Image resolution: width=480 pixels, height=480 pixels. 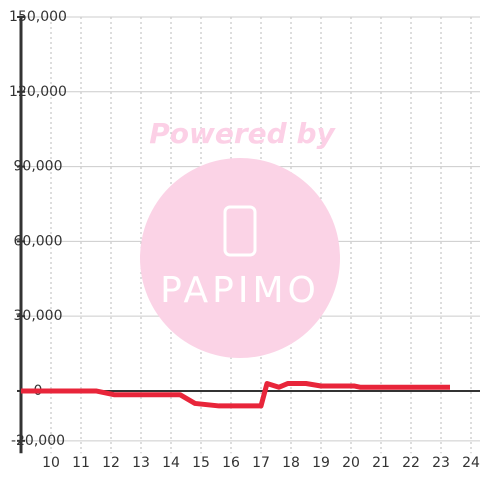 What do you see at coordinates (471, 463) in the screenshot?
I see `x-tick-label: 24` at bounding box center [471, 463].